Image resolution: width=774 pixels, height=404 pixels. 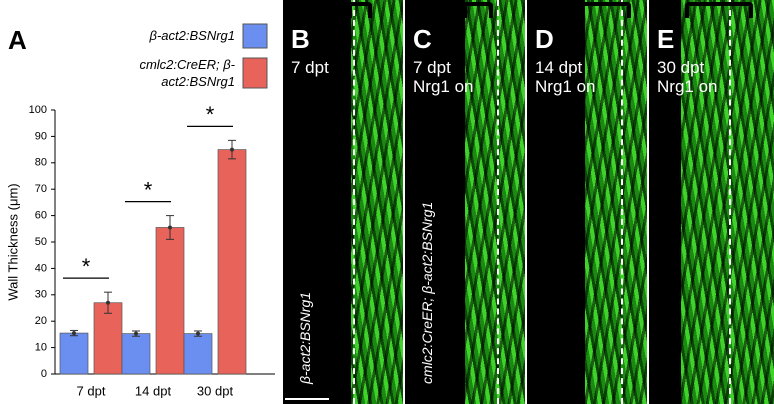 What do you see at coordinates (559, 67) in the screenshot?
I see `text-line: 14 dpt` at bounding box center [559, 67].